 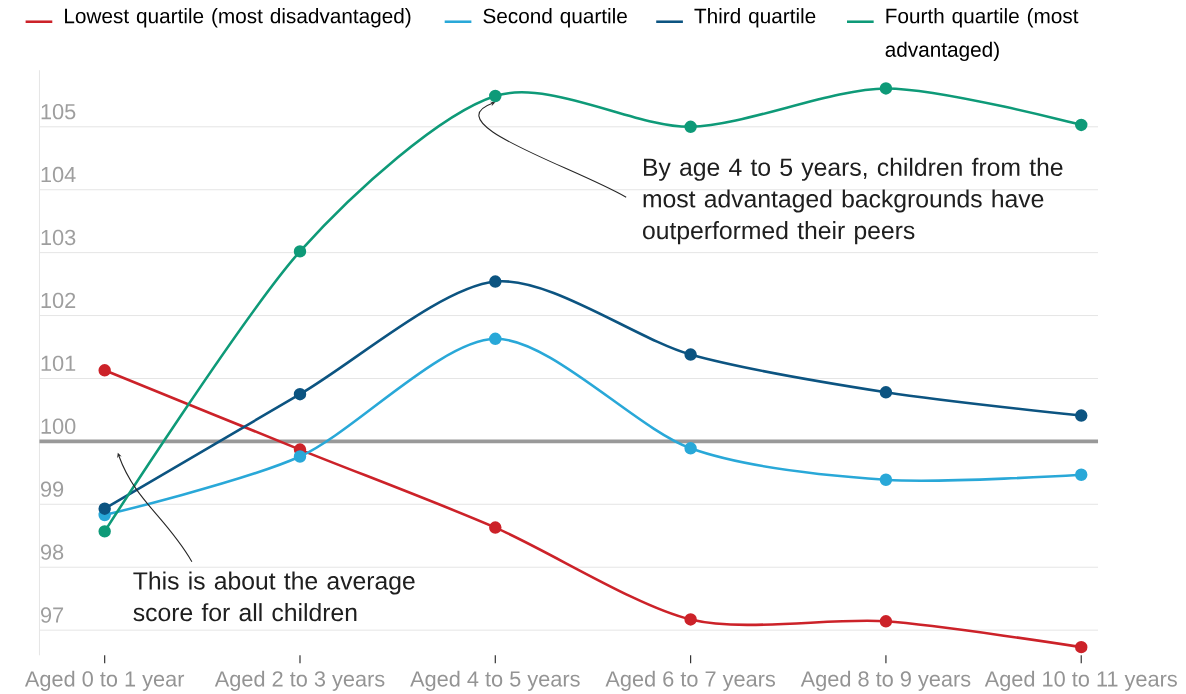 What do you see at coordinates (58, 363) in the screenshot?
I see `y-tick-label: 101` at bounding box center [58, 363].